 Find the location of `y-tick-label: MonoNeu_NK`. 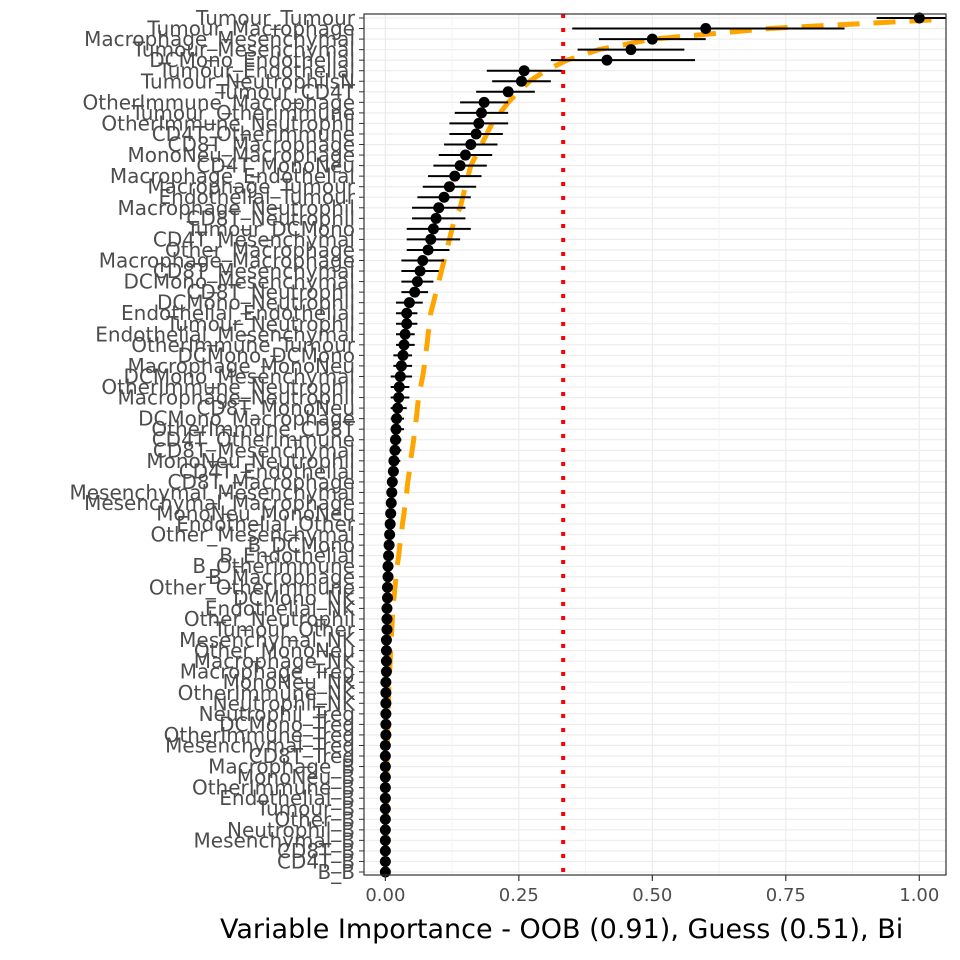

y-tick-label: MonoNeu_NK is located at coordinates (289, 682).